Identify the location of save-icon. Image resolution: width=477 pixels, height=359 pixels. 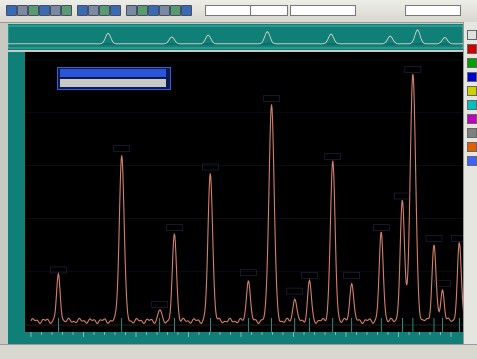
(33, 10).